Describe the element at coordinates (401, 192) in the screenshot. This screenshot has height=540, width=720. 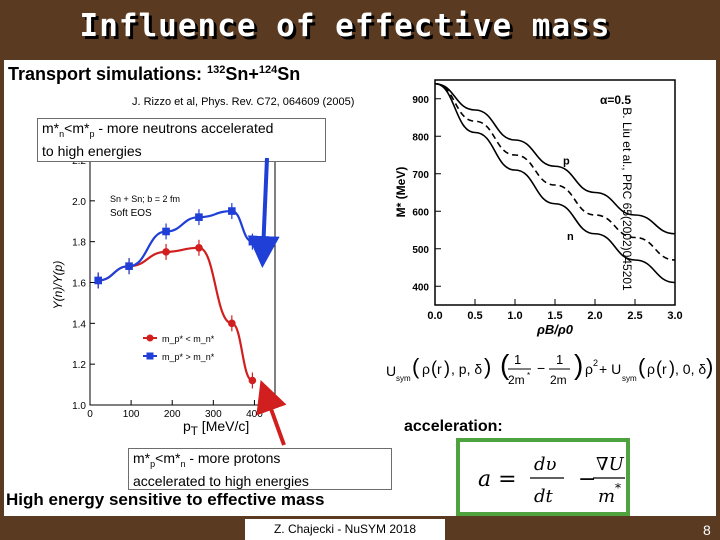
I see `right-chart-ylabel: M* (MeV)` at that location.